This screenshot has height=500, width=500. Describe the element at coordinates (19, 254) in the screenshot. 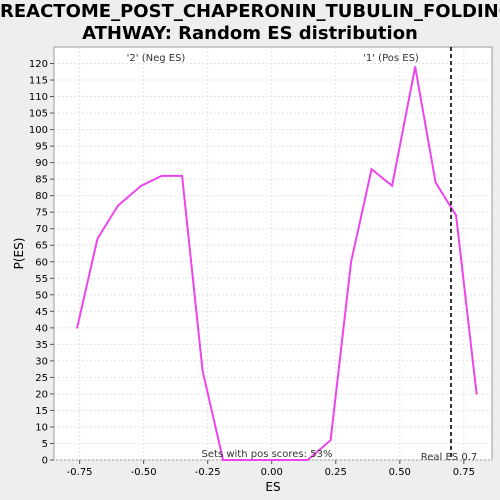

I see `y-axis-label: P(ES)` at that location.